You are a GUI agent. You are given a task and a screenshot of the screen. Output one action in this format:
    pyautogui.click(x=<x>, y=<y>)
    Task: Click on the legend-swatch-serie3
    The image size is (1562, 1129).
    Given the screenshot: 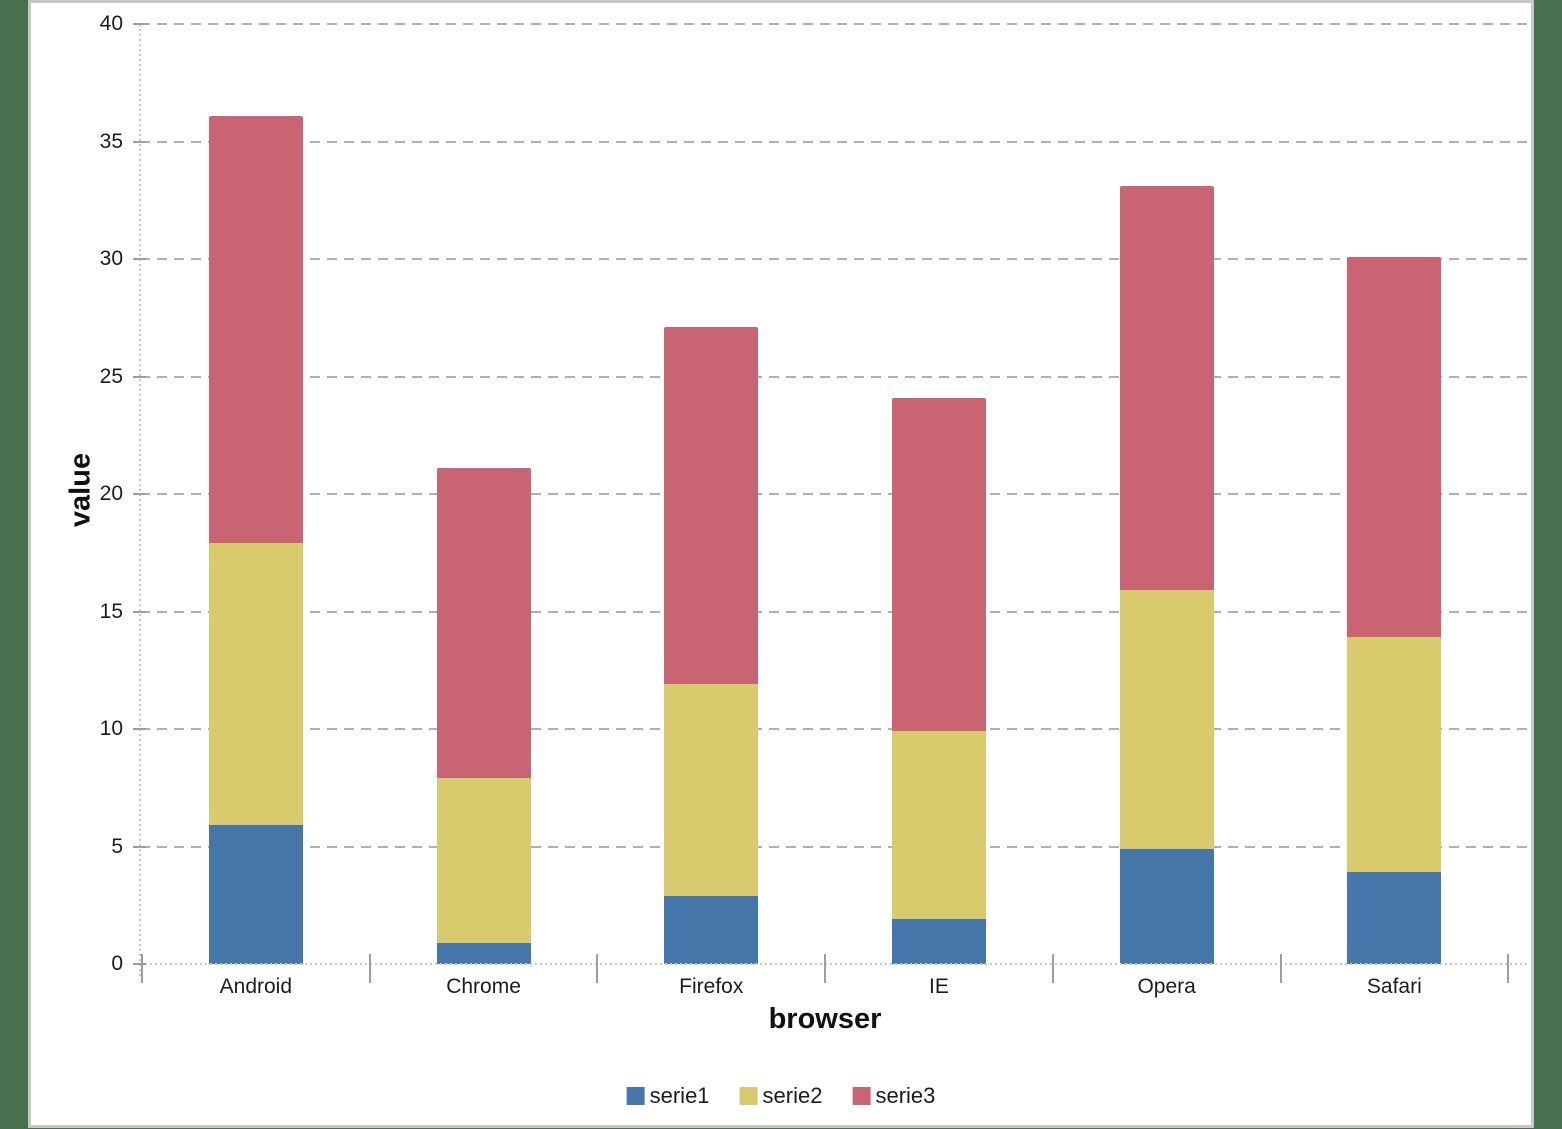 What is the action you would take?
    pyautogui.click(x=861, y=1096)
    